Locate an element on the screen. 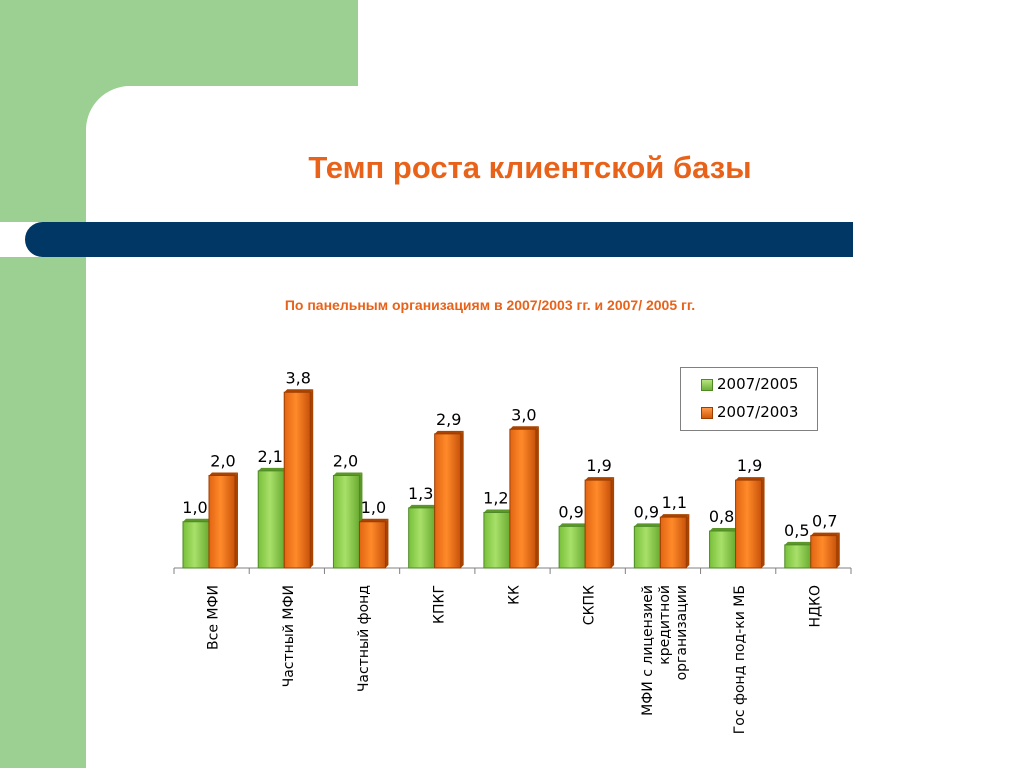  legend-swatch-green is located at coordinates (707, 385).